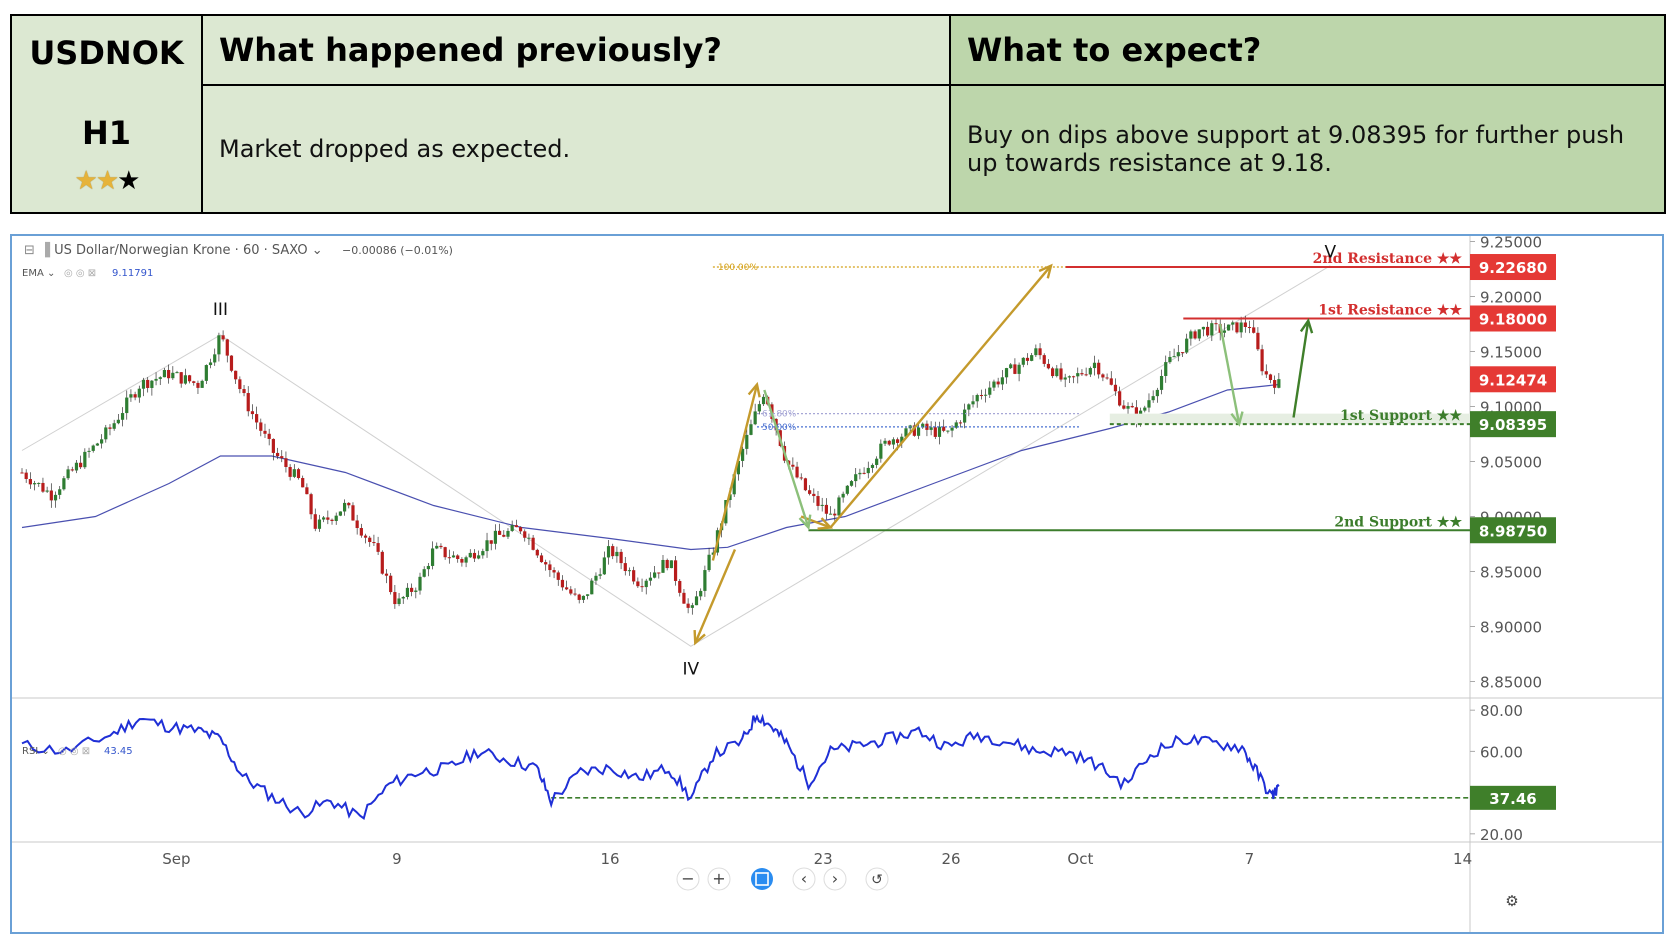 The image size is (1670, 948). I want to click on rsi-settings-icon: ◎ ◎ ⊠, so click(74, 751).